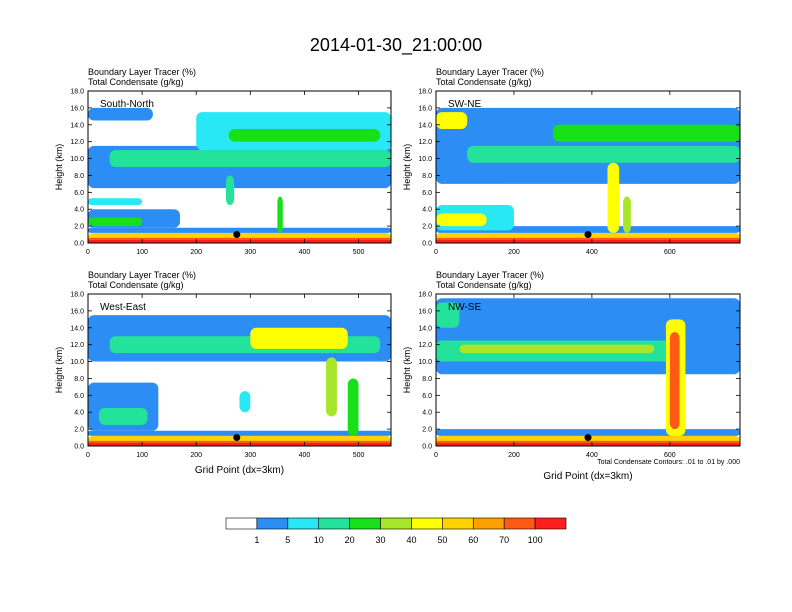 Image resolution: width=792 pixels, height=612 pixels. Describe the element at coordinates (396, 45) in the screenshot. I see `figure-title: 2014-01-30_21:00:00` at that location.